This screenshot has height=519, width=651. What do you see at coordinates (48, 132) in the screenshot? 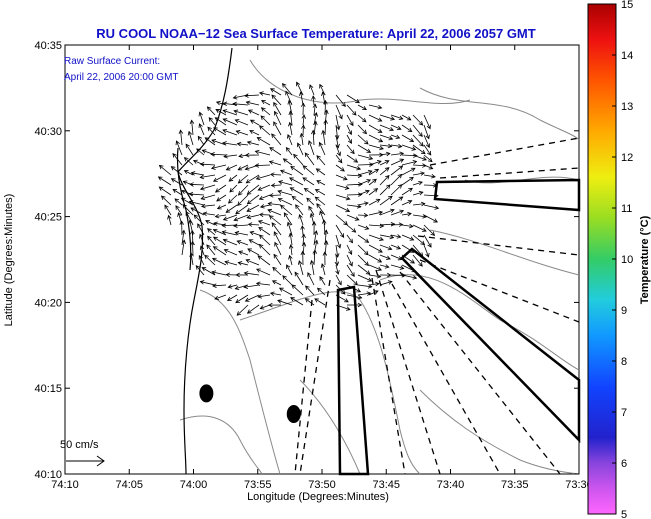
I see `y-tick-label: 40:30` at bounding box center [48, 132].